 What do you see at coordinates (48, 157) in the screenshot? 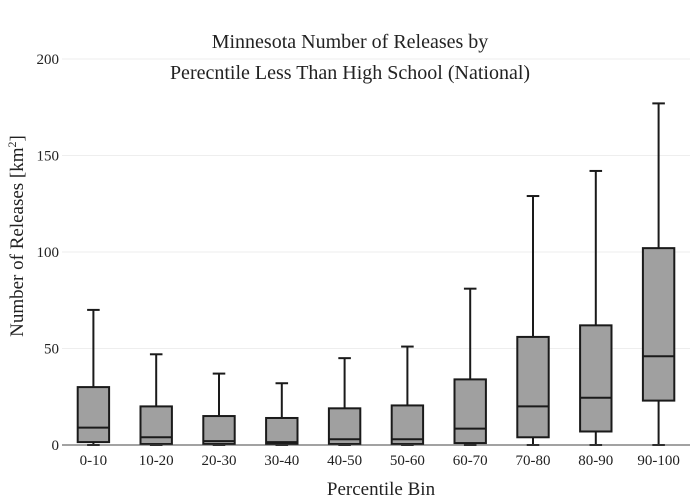
I see `y-tick-label: 150` at bounding box center [48, 157].